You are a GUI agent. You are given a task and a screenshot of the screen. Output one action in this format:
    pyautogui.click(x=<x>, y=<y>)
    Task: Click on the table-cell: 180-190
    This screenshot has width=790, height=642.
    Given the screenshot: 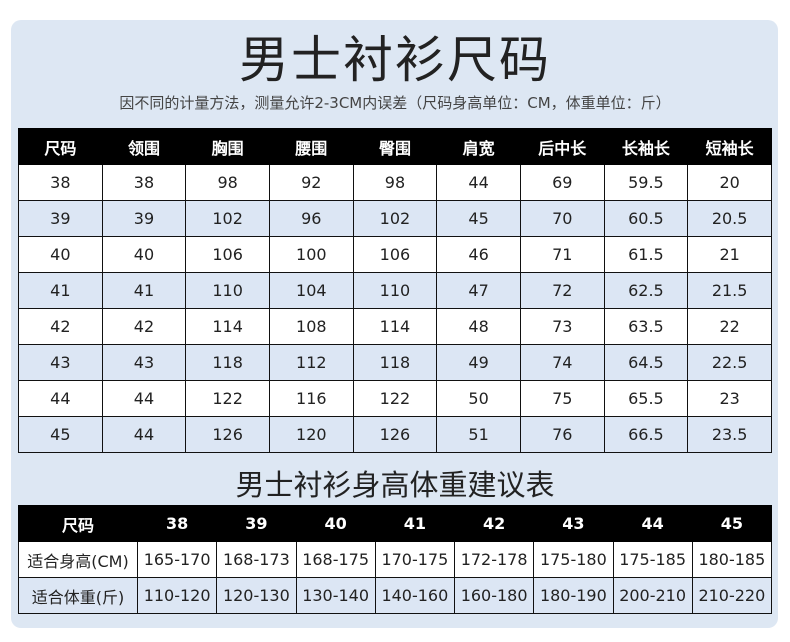 What is the action you would take?
    pyautogui.click(x=573, y=595)
    